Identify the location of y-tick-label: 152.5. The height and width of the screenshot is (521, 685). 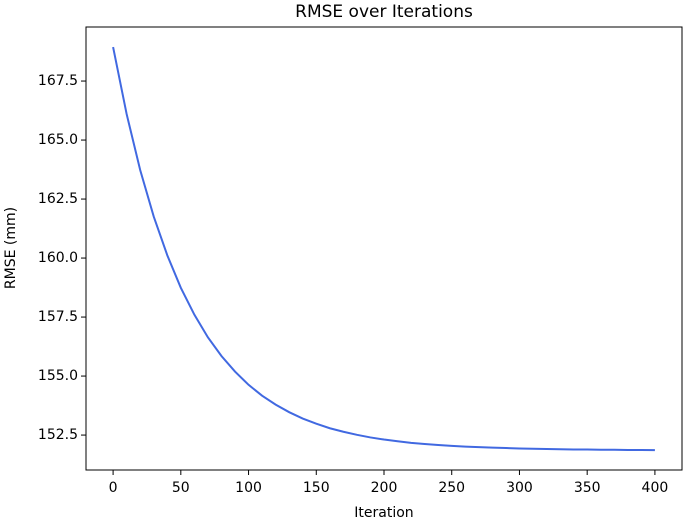
(58, 435).